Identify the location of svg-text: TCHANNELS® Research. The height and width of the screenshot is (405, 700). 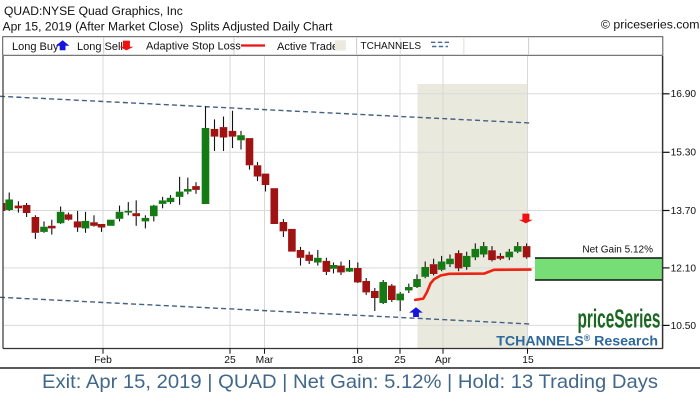
(577, 341).